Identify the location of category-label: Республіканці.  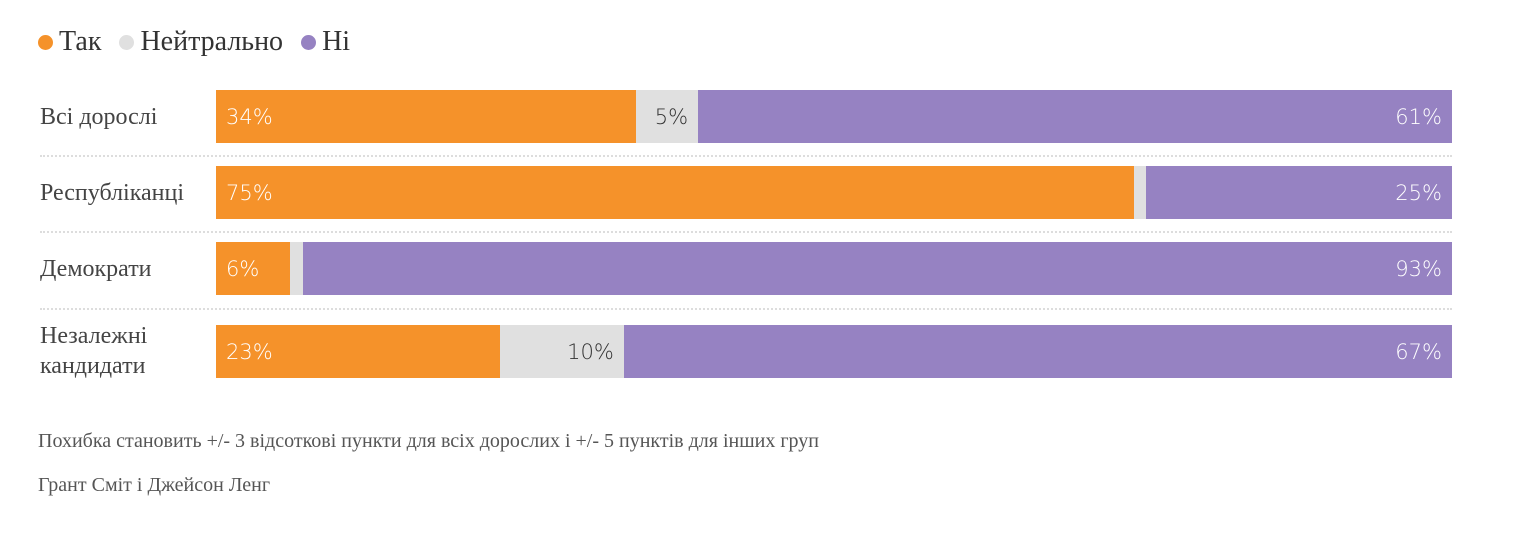
(112, 193).